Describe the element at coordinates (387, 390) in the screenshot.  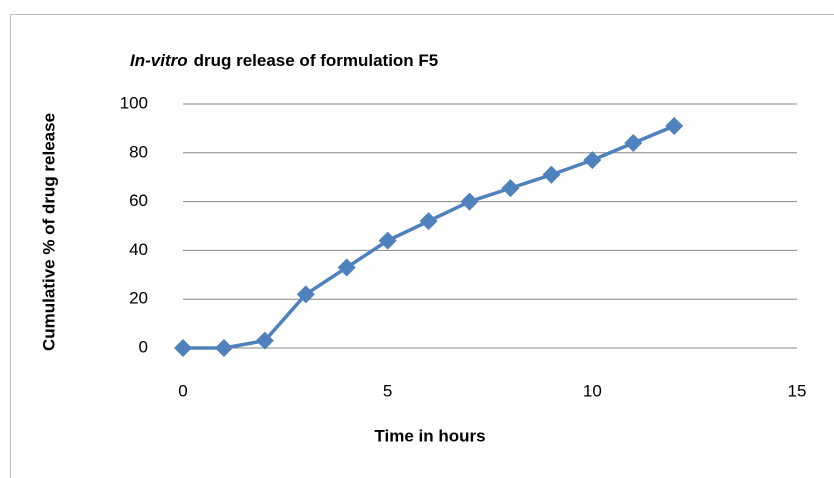
I see `x-tick-label: 5` at that location.